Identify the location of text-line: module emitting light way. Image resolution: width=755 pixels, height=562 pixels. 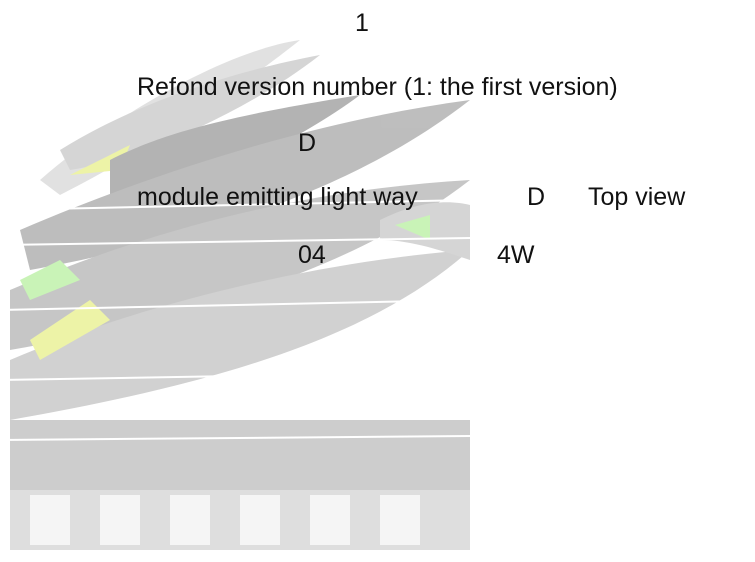
(277, 197).